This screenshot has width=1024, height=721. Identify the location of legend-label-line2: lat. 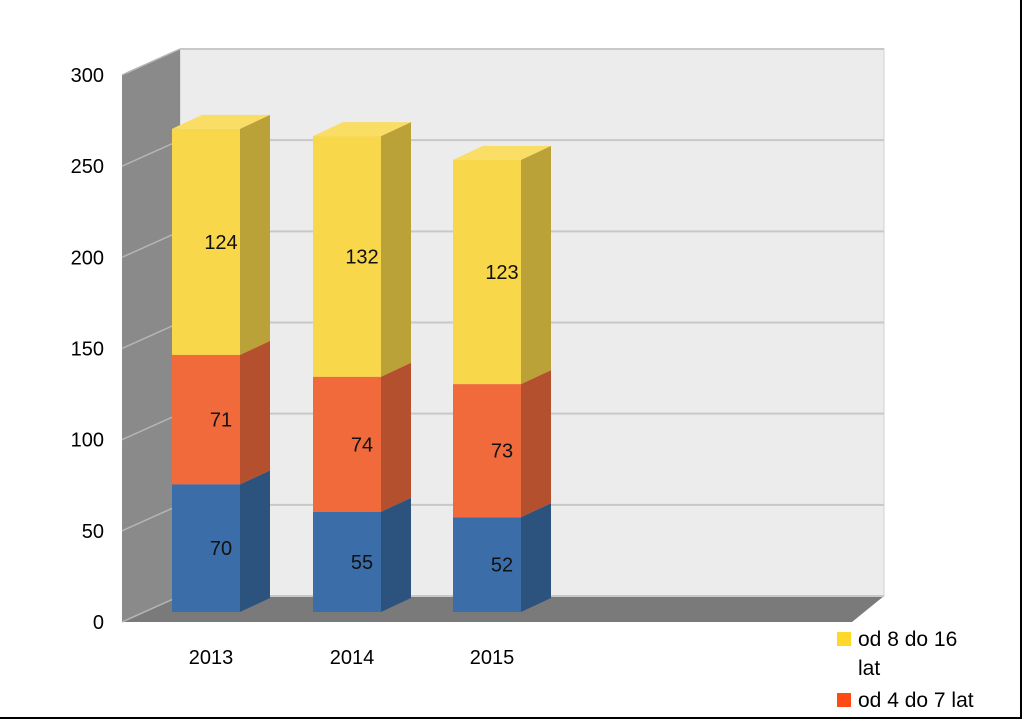
(869, 668).